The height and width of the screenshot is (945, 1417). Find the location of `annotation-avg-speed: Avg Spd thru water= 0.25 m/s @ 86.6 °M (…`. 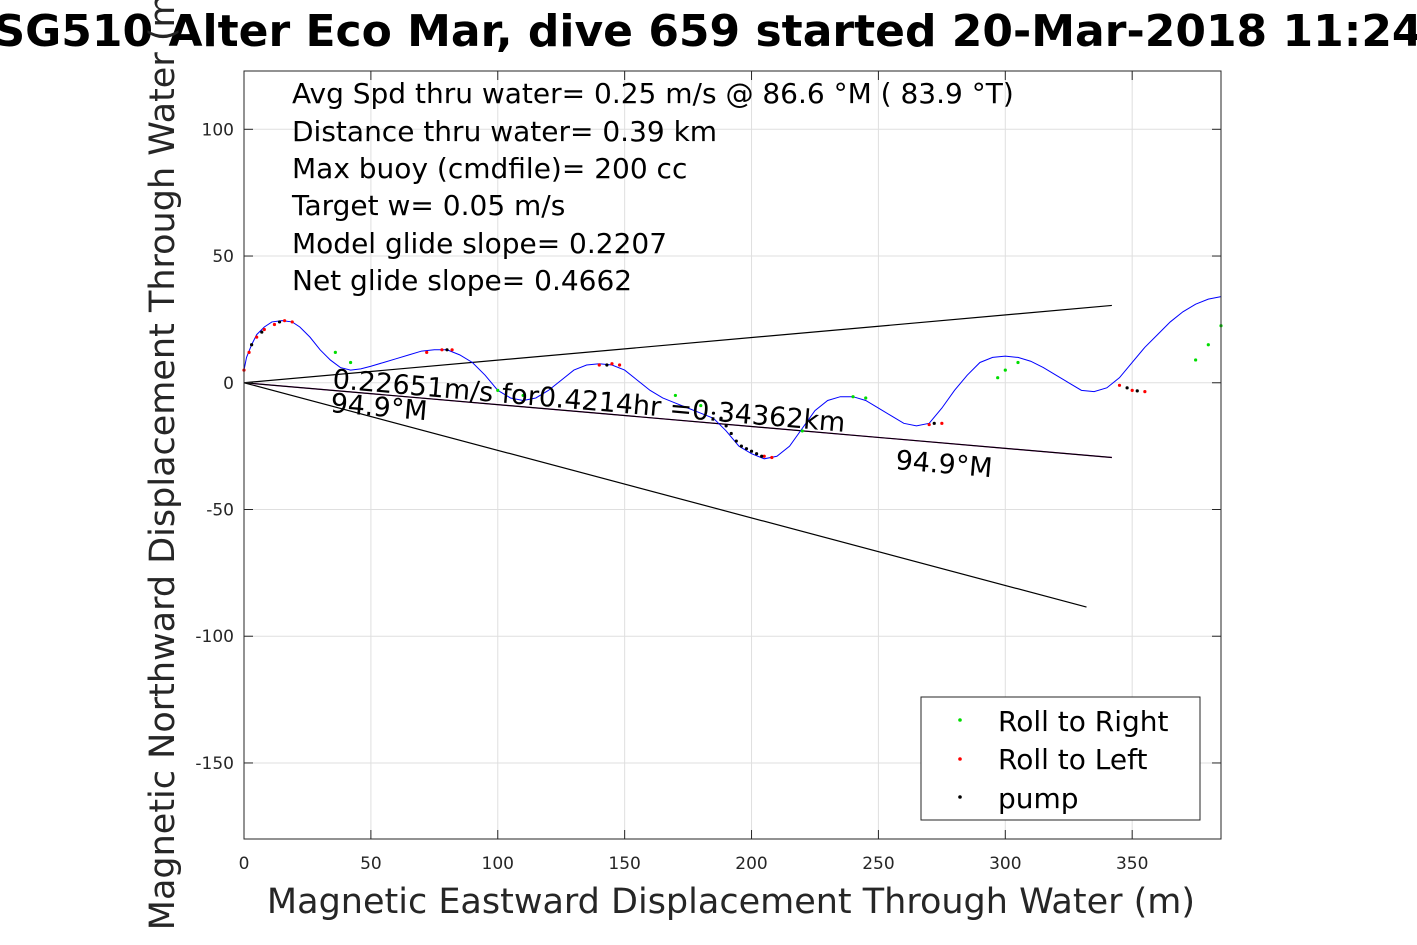

annotation-avg-speed: Avg Spd thru water= 0.25 m/s @ 86.6 °M (… is located at coordinates (653, 93).